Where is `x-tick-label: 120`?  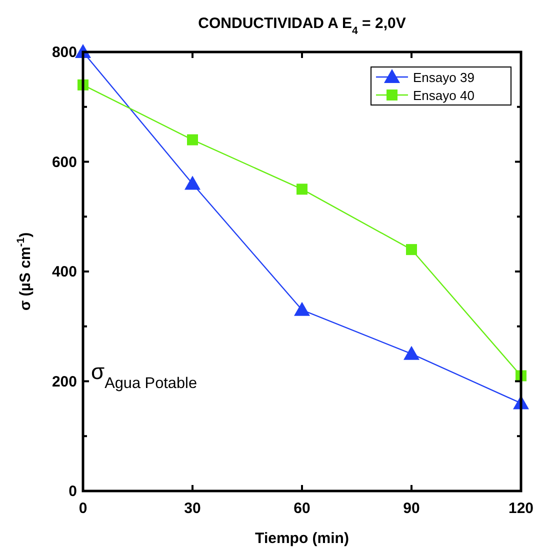
x-tick-label: 120 is located at coordinates (521, 508).